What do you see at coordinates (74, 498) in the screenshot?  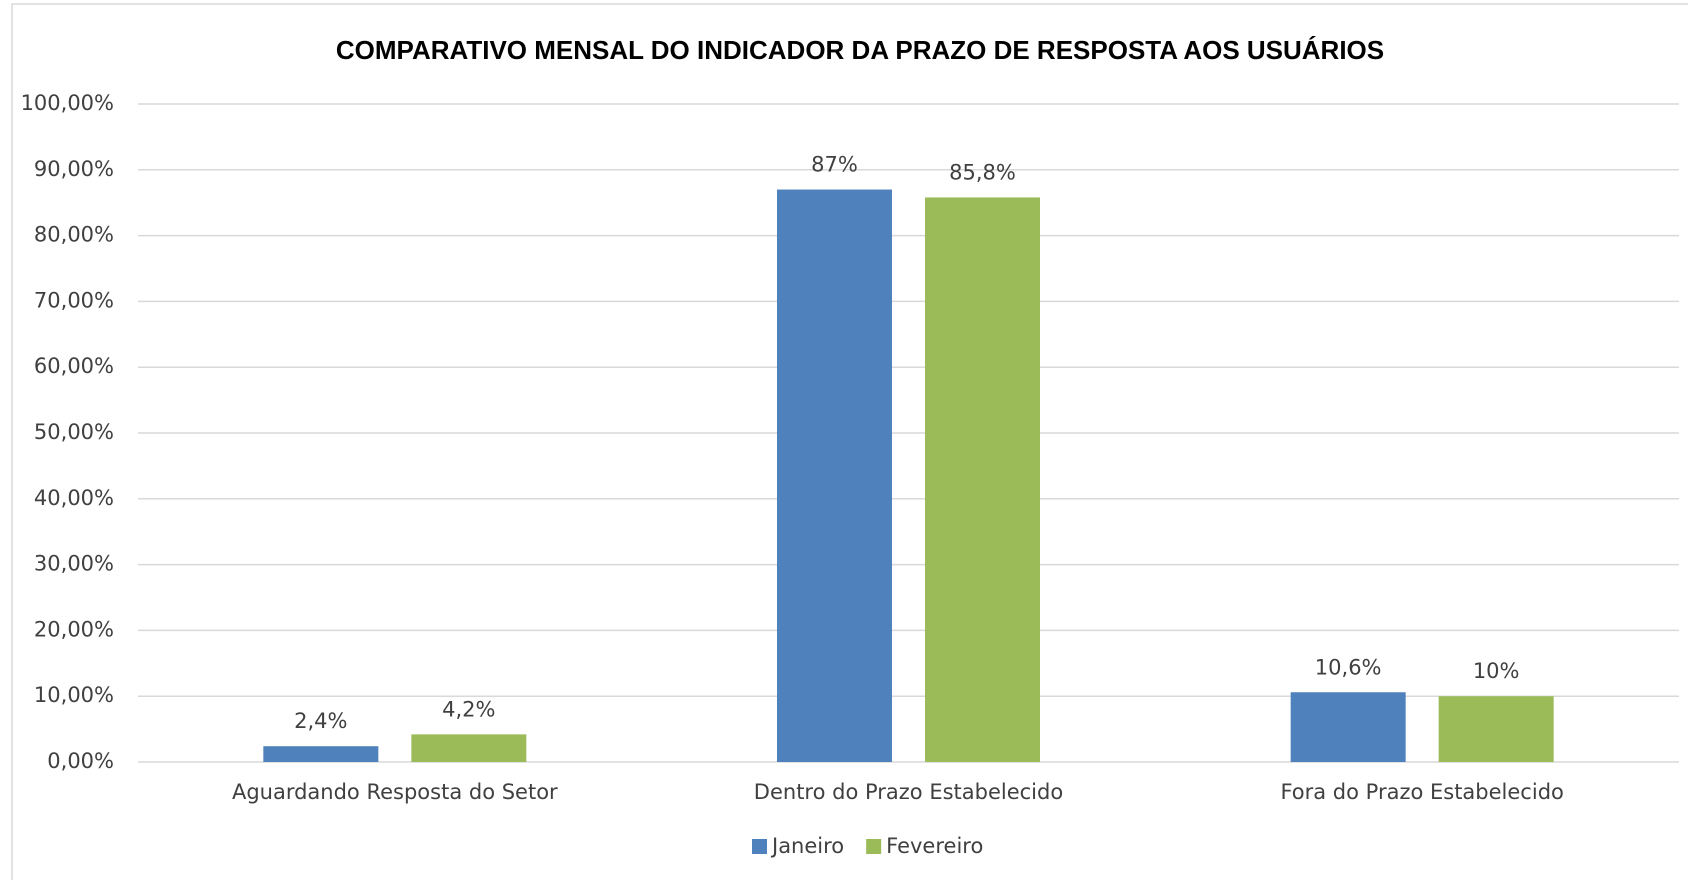 I see `y-tick-label: 40,00%` at bounding box center [74, 498].